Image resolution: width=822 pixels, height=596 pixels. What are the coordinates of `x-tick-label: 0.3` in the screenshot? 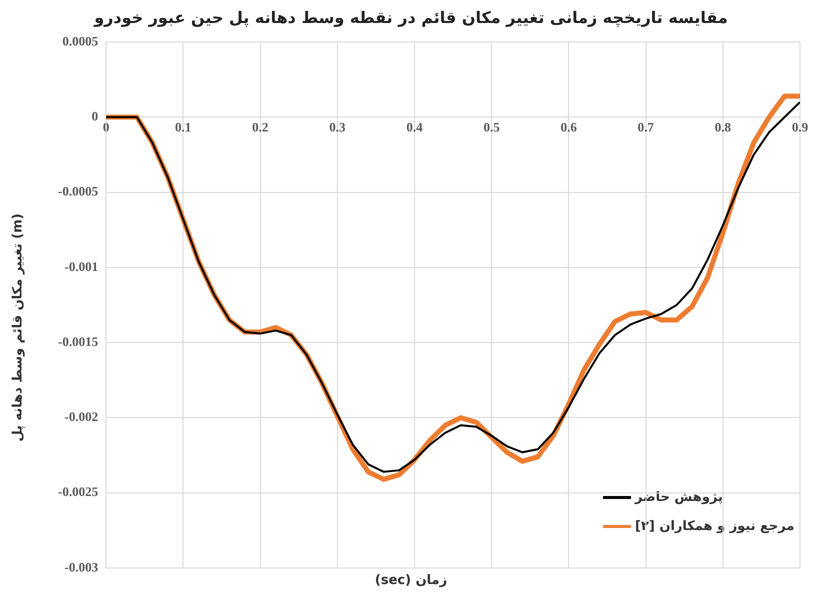 It's located at (337, 126).